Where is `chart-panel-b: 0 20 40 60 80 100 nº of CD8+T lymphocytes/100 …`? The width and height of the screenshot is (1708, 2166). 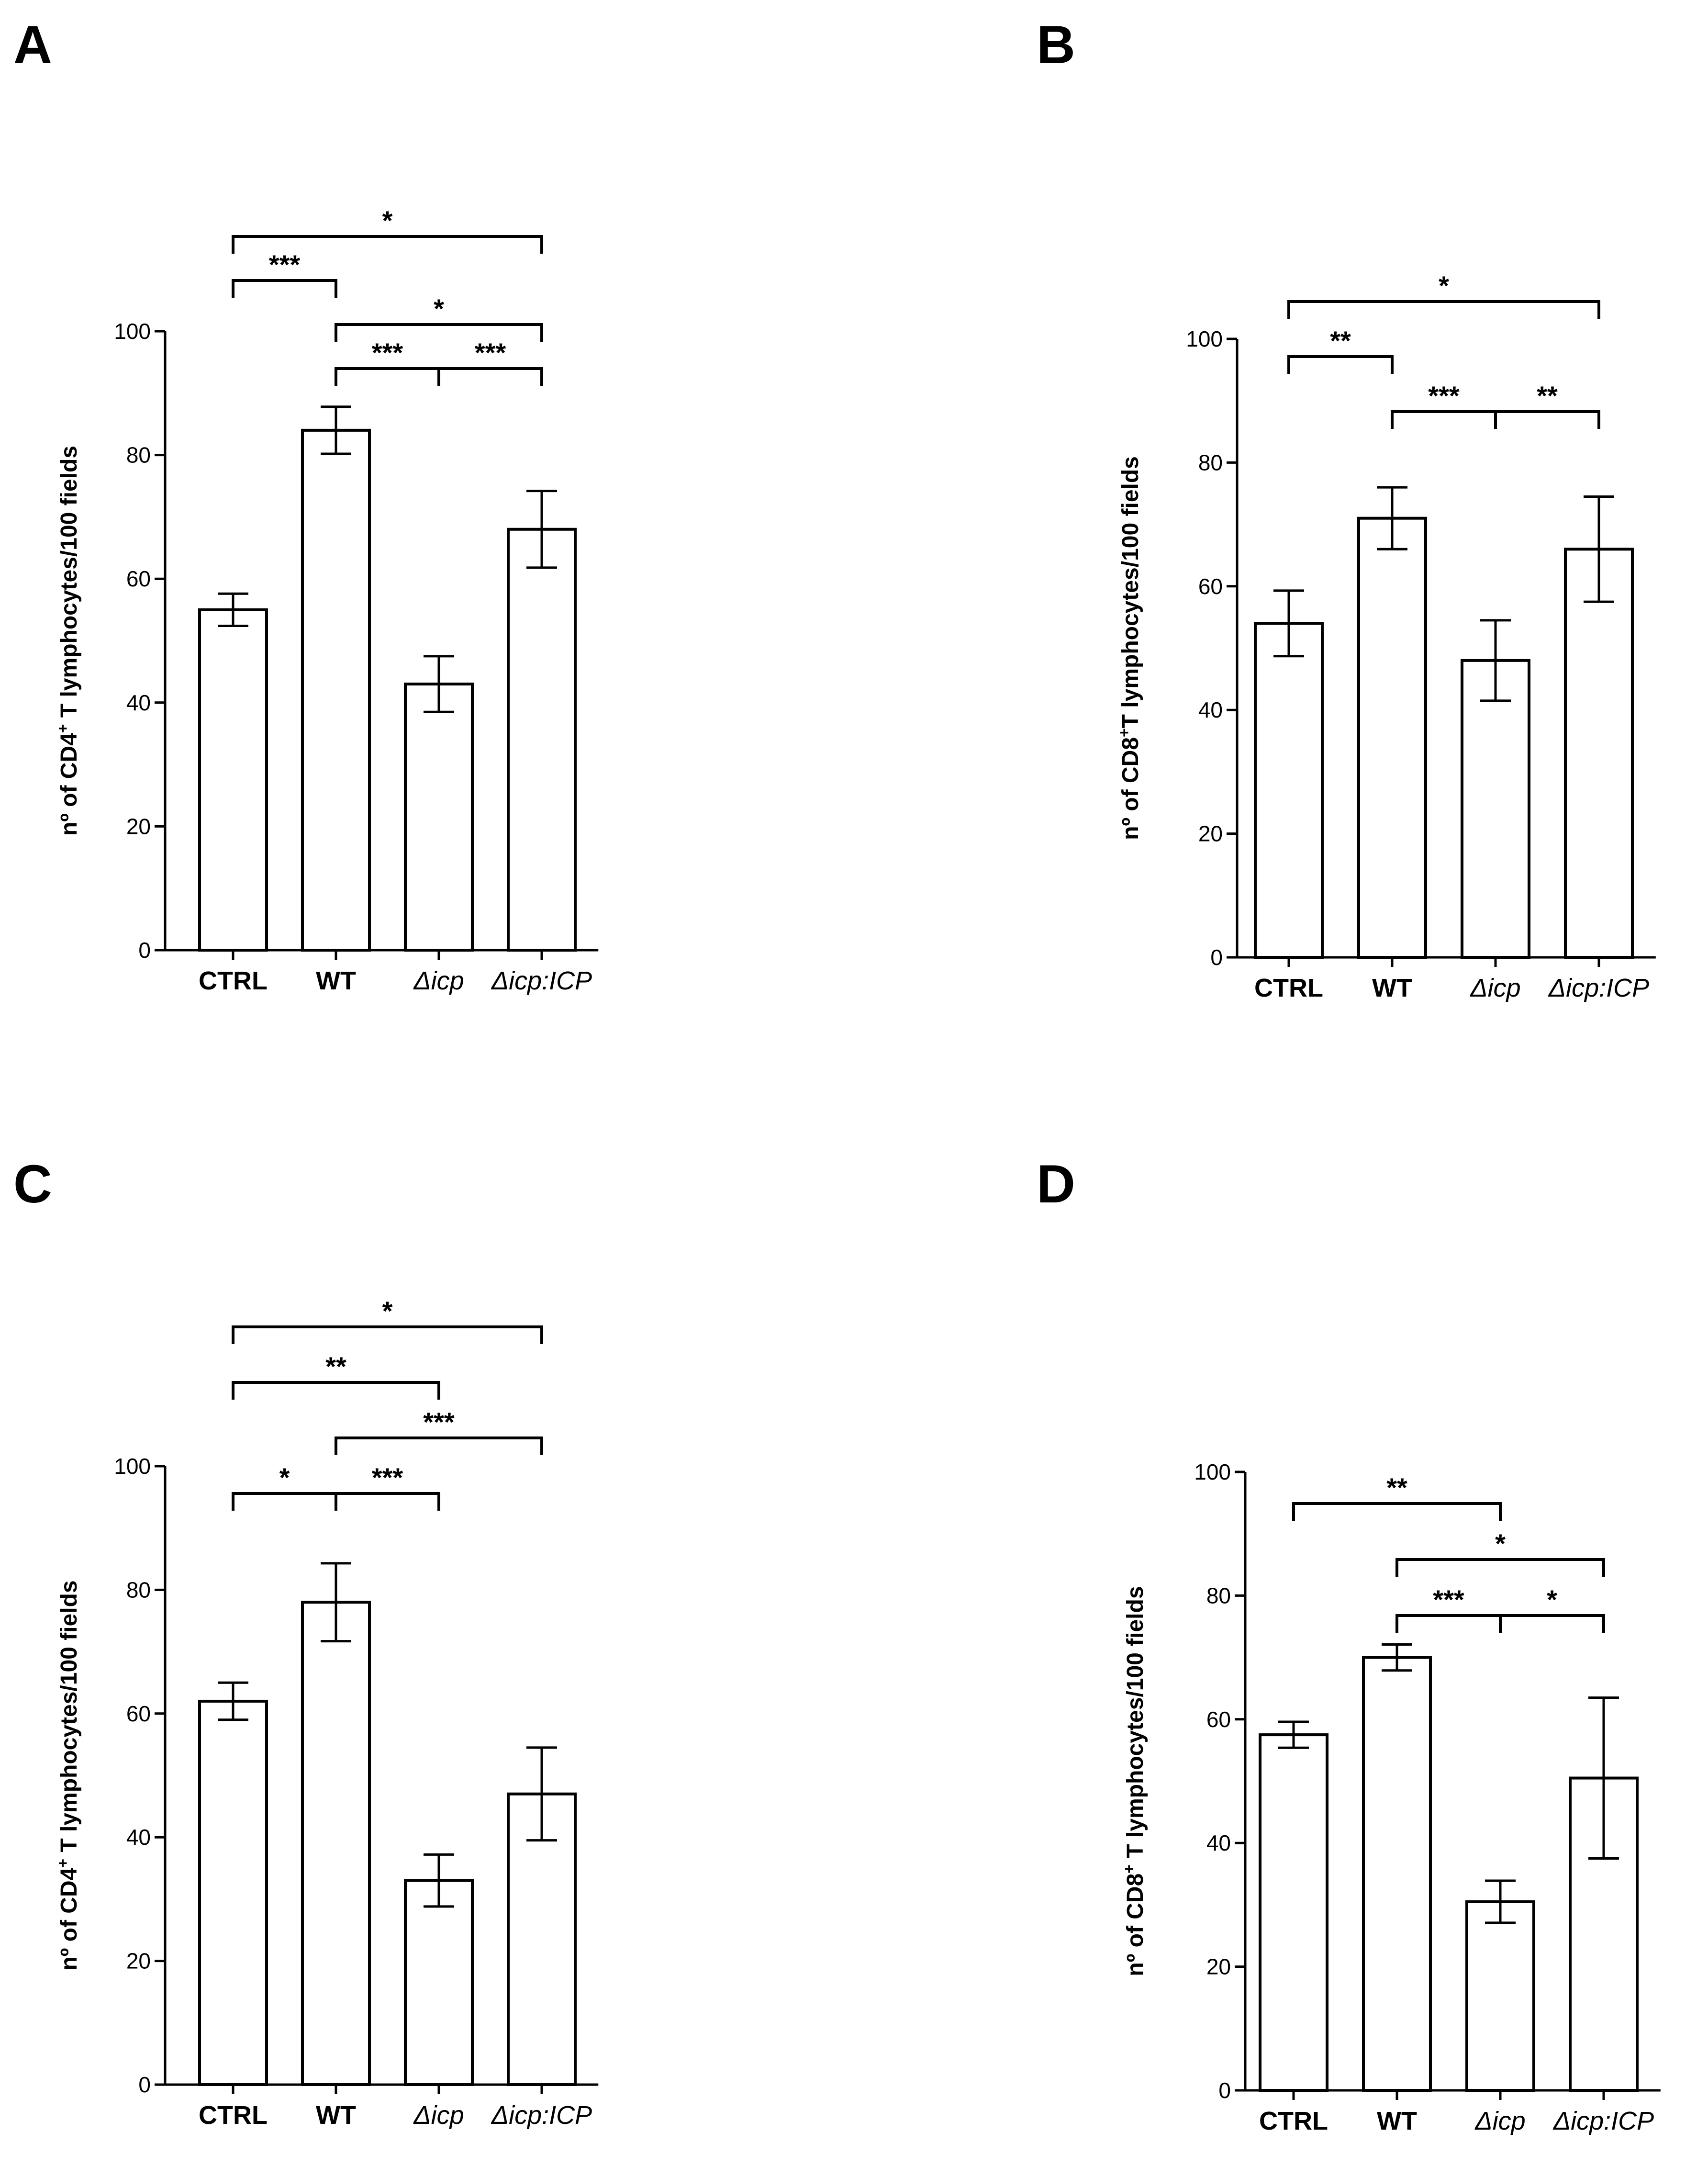
chart-panel-b: 0 20 40 60 80 100 nº of CD8+T lymphocytes/100 … is located at coordinates (1386, 636).